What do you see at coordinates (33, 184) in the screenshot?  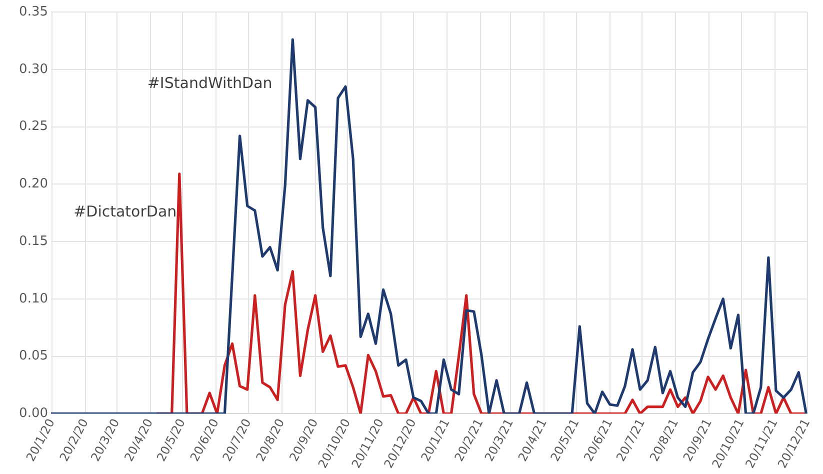 I see `y-tick-label: 0.20` at bounding box center [33, 184].